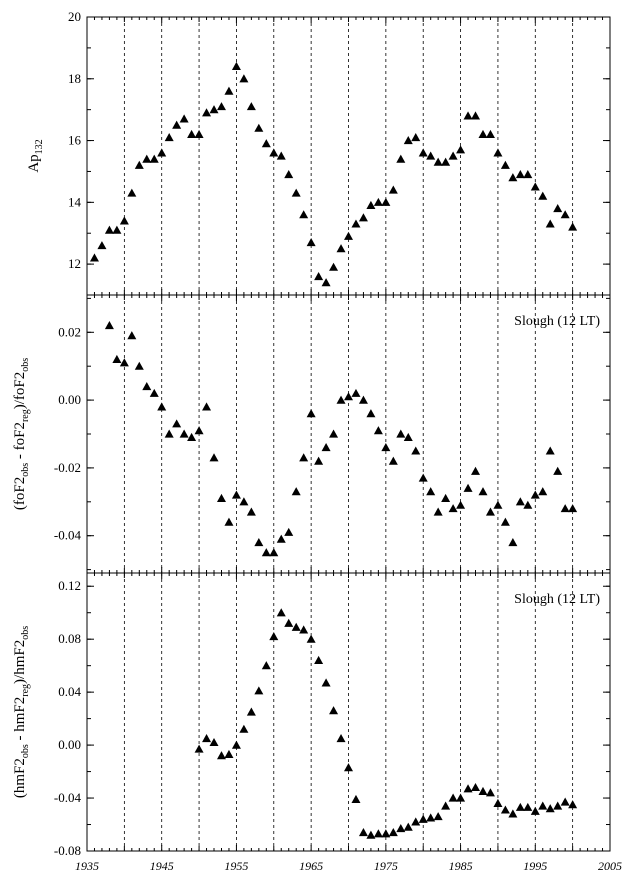  What do you see at coordinates (535, 866) in the screenshot?
I see `x-tick-label: 1995` at bounding box center [535, 866].